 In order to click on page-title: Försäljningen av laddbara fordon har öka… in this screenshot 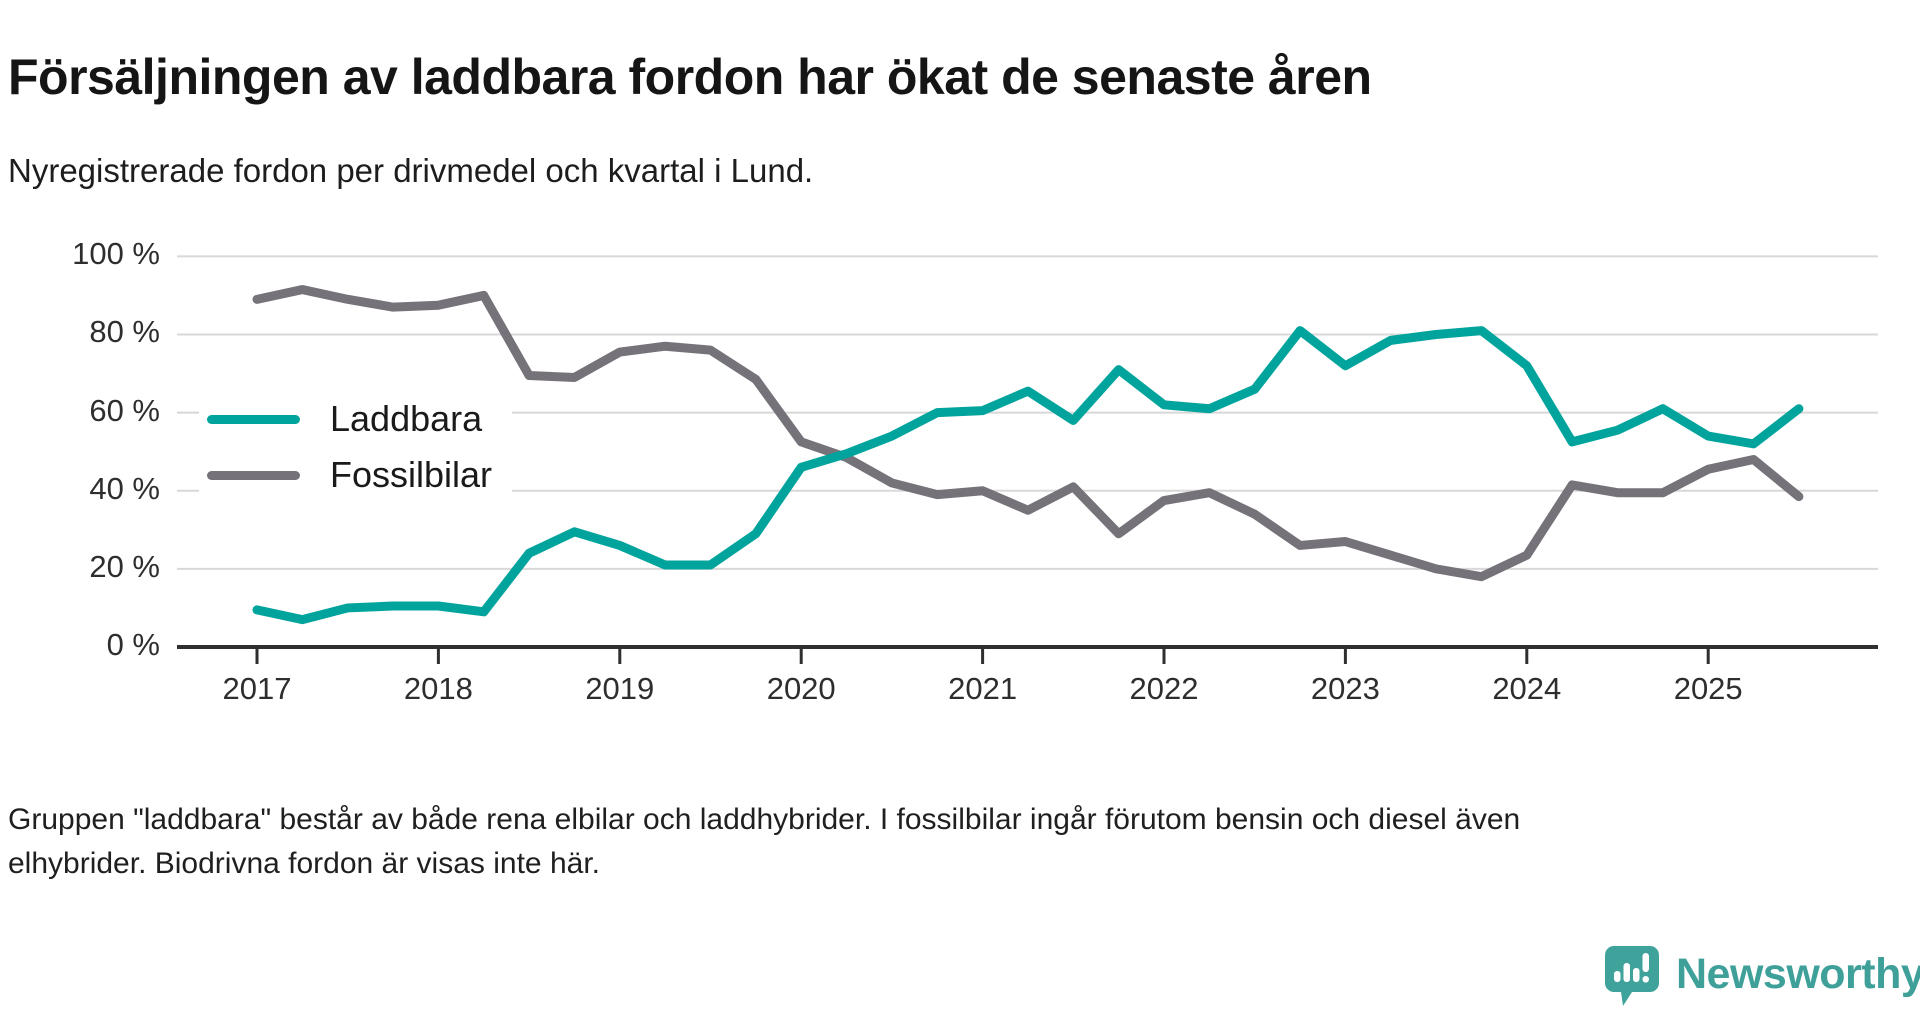, I will do `click(690, 76)`.